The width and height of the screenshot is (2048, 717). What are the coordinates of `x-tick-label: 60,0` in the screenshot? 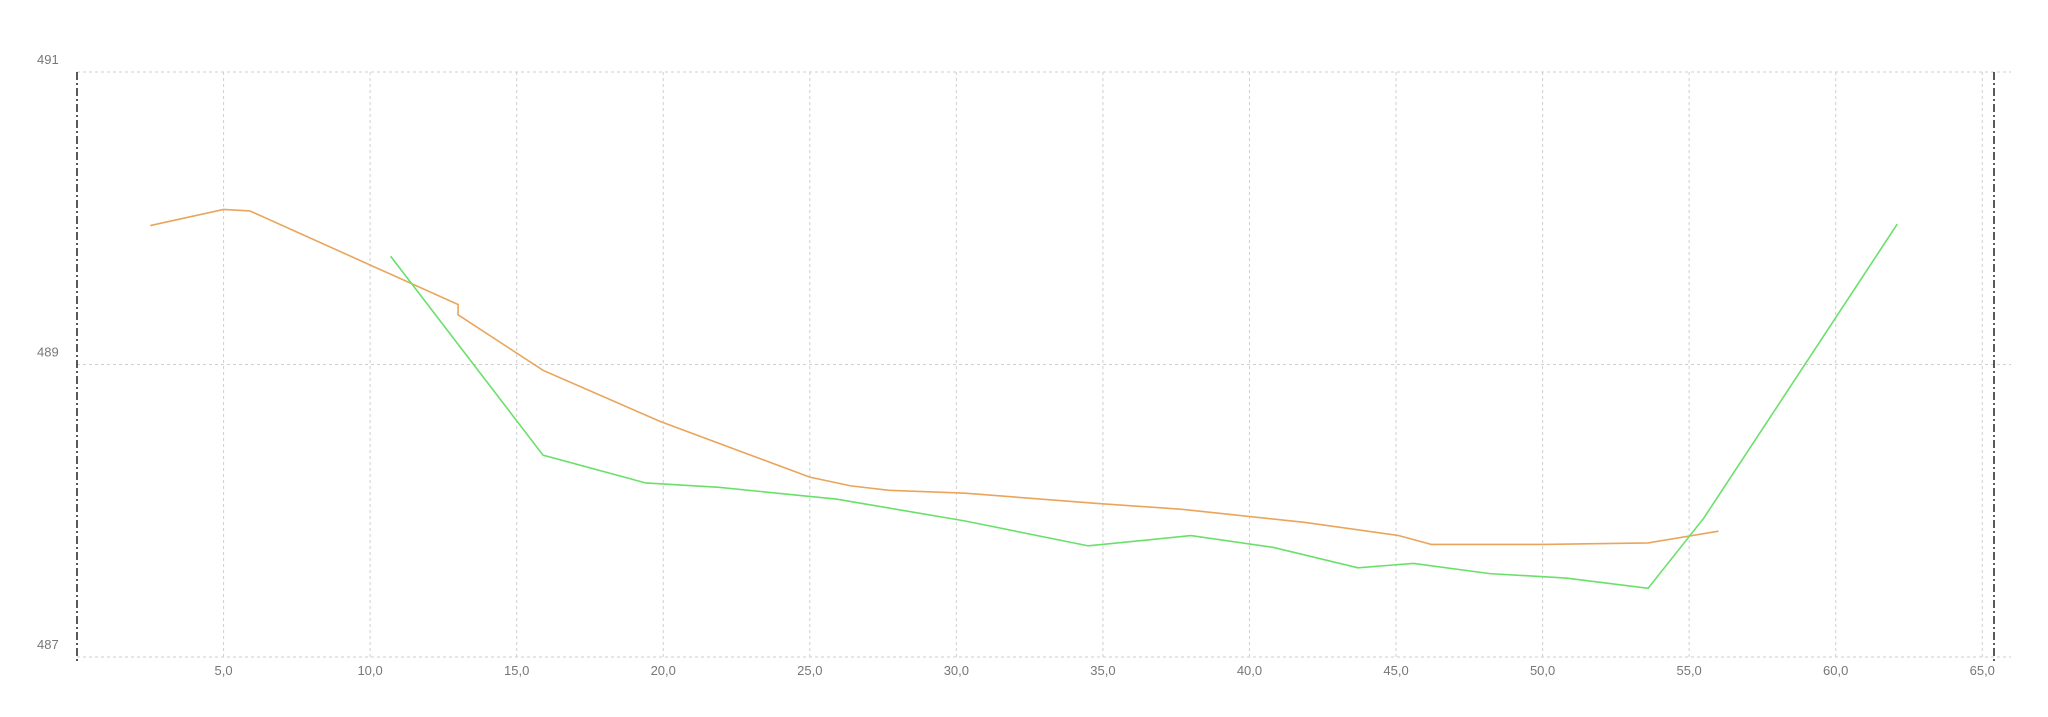 It's located at (1835, 670).